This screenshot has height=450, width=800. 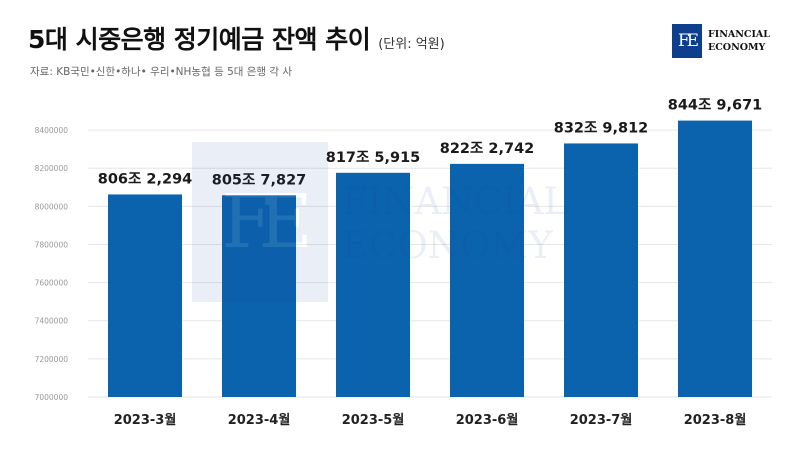 What do you see at coordinates (259, 420) in the screenshot?
I see `x-tick-label: 2023-4월` at bounding box center [259, 420].